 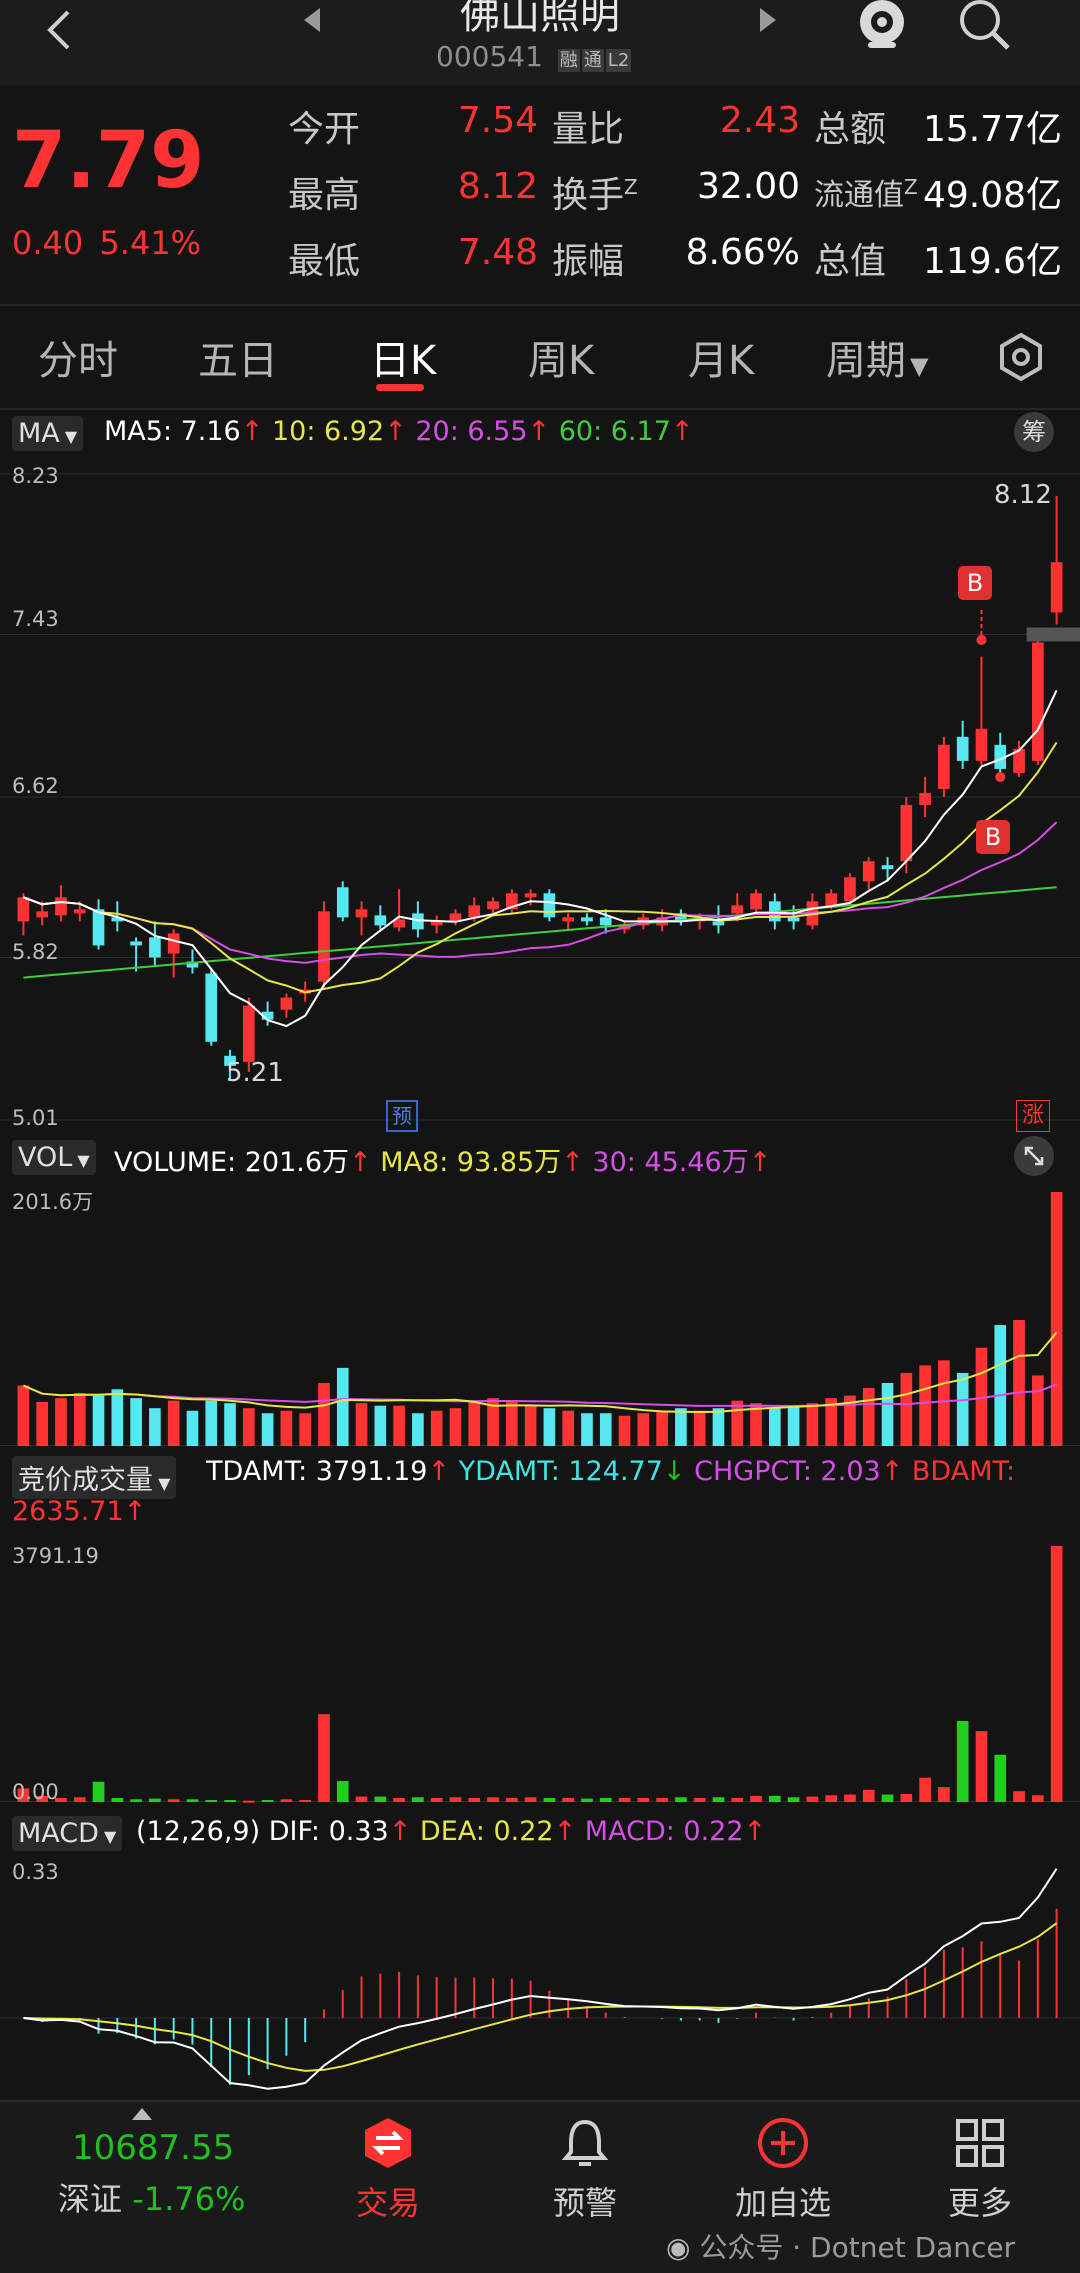 What do you see at coordinates (742, 252) in the screenshot?
I see `amplitude-value: 8.66%` at bounding box center [742, 252].